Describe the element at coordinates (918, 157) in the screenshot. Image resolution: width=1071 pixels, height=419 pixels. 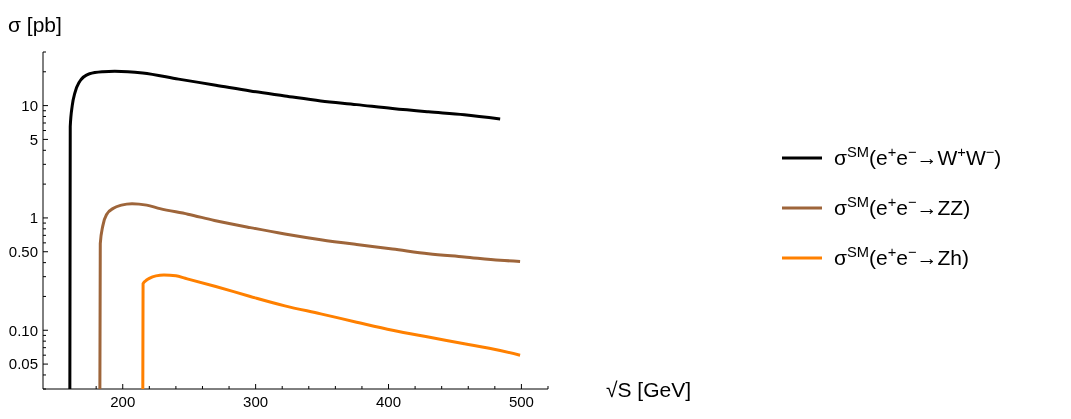
I see `text: σ$^{SM}$(e$^{+}$e$^{−}$→W$^{+}$W$^{−}$)` at that location.